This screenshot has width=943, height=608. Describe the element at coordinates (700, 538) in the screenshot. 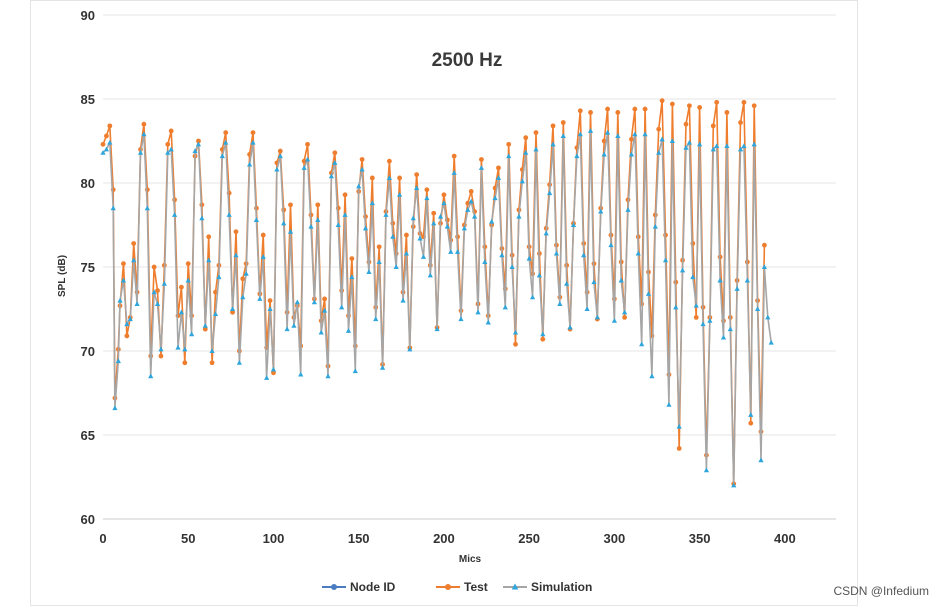

I see `x-tick-label: 350` at that location.